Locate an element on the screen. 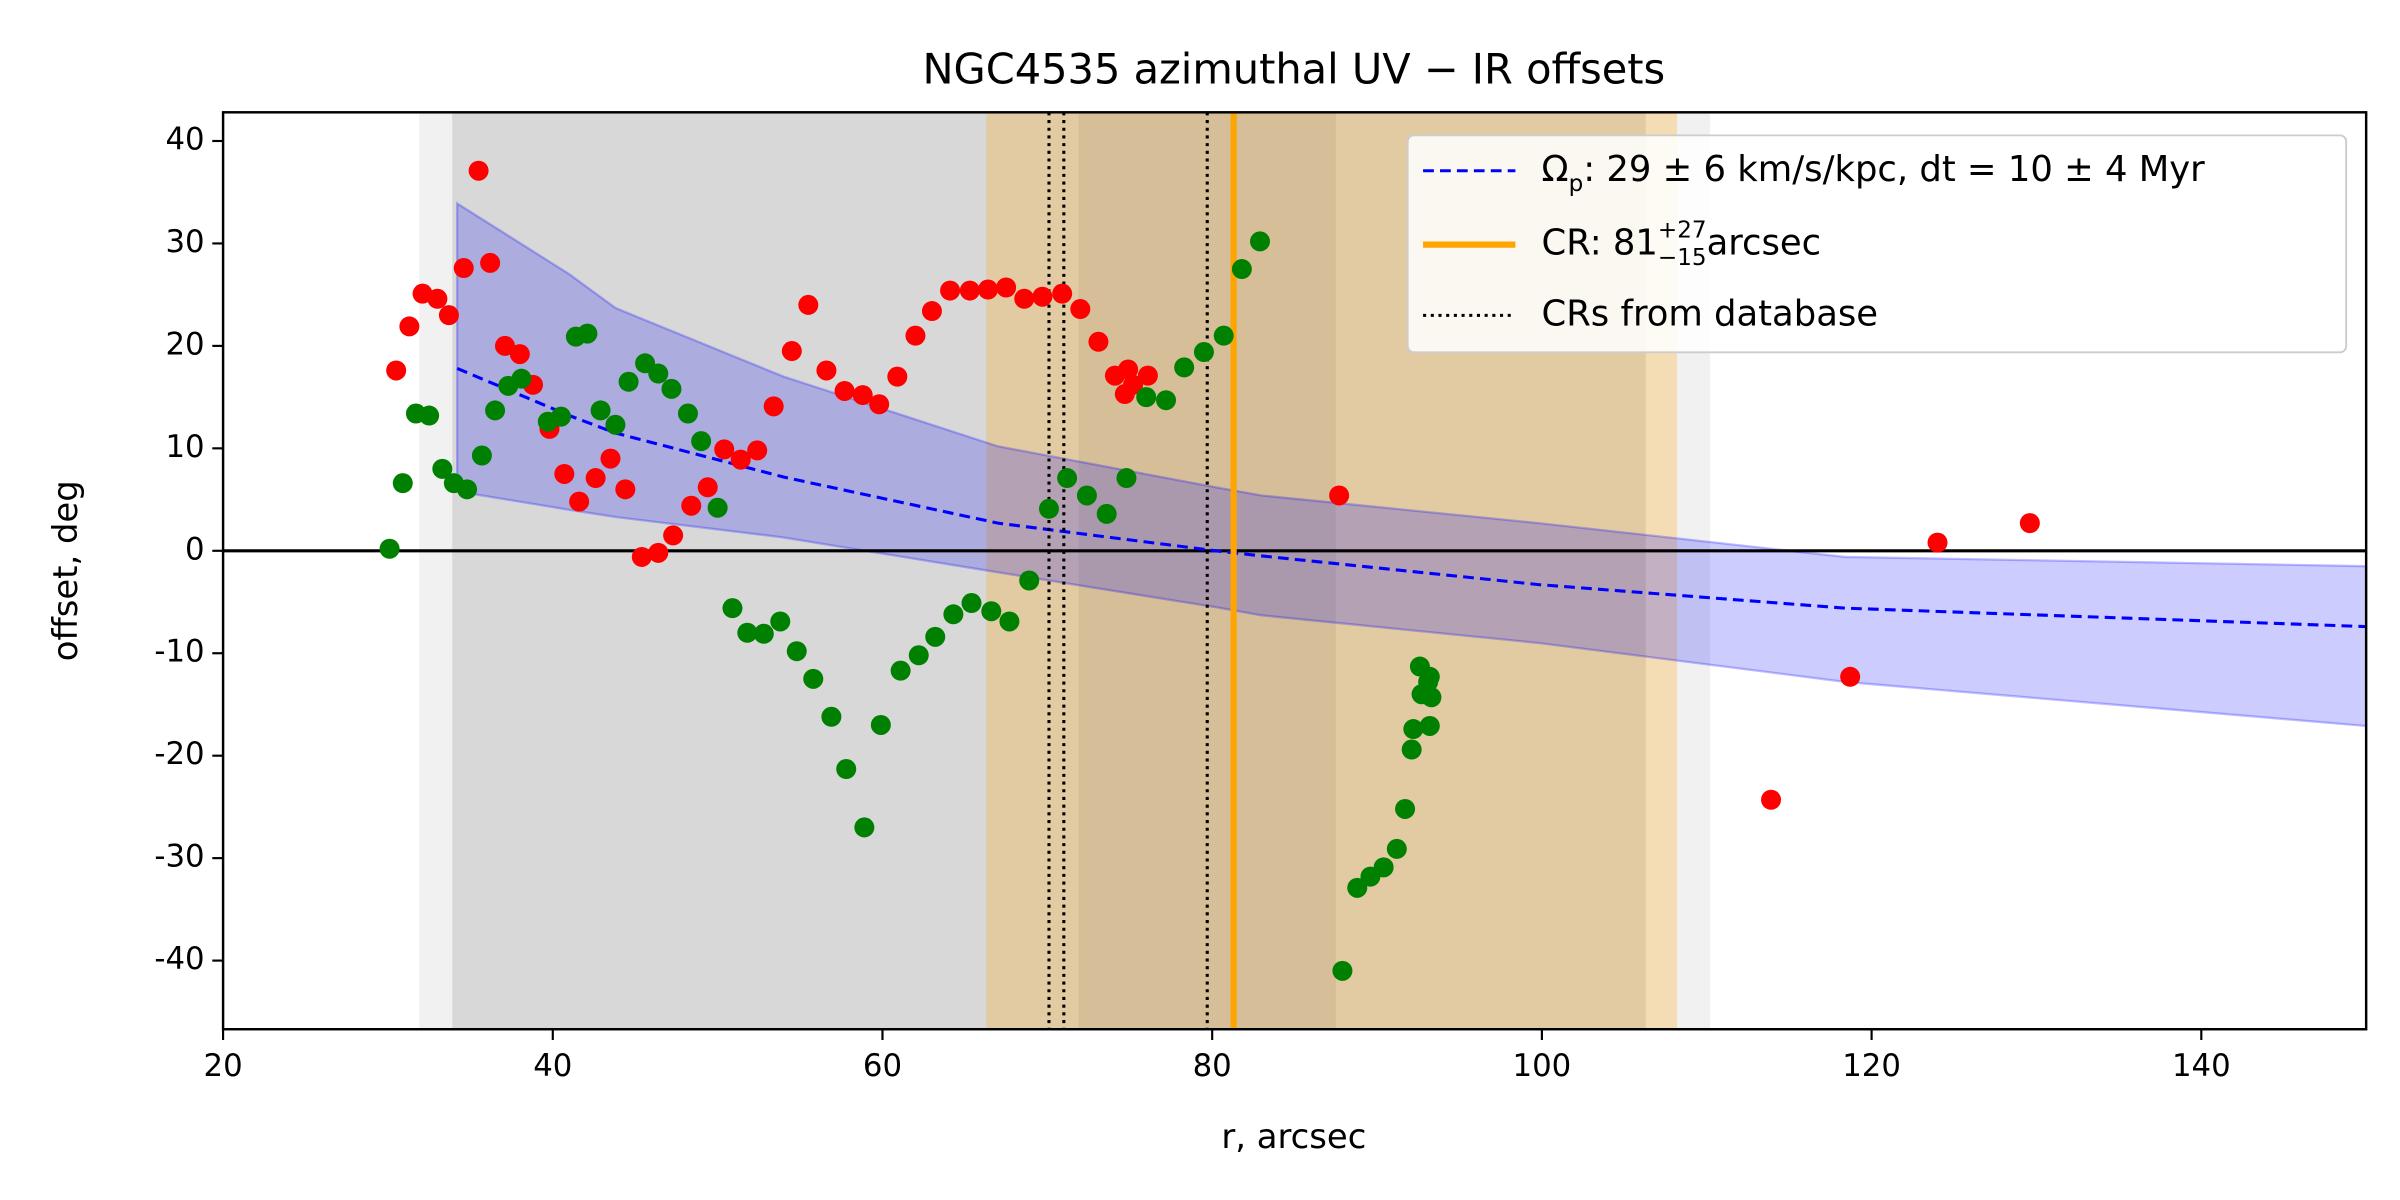 The width and height of the screenshot is (2400, 1200). legend-label: −15 is located at coordinates (1682, 258).